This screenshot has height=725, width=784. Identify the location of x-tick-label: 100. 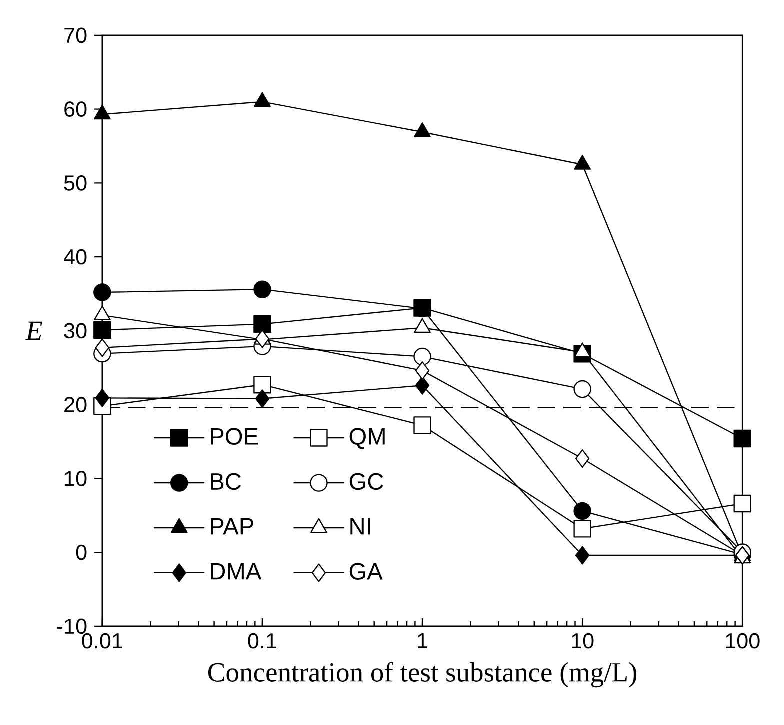
(743, 641).